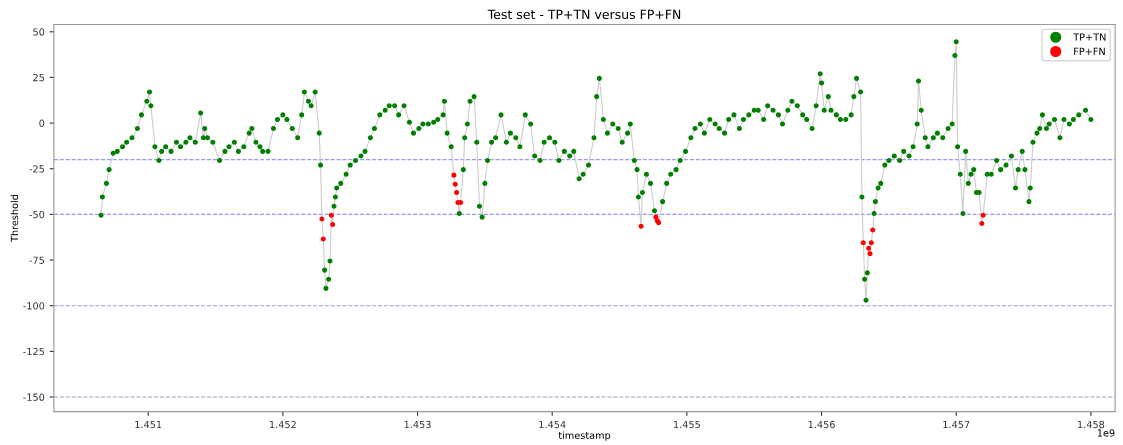  What do you see at coordinates (34, 351) in the screenshot?
I see `y-tick-label: -125` at bounding box center [34, 351].